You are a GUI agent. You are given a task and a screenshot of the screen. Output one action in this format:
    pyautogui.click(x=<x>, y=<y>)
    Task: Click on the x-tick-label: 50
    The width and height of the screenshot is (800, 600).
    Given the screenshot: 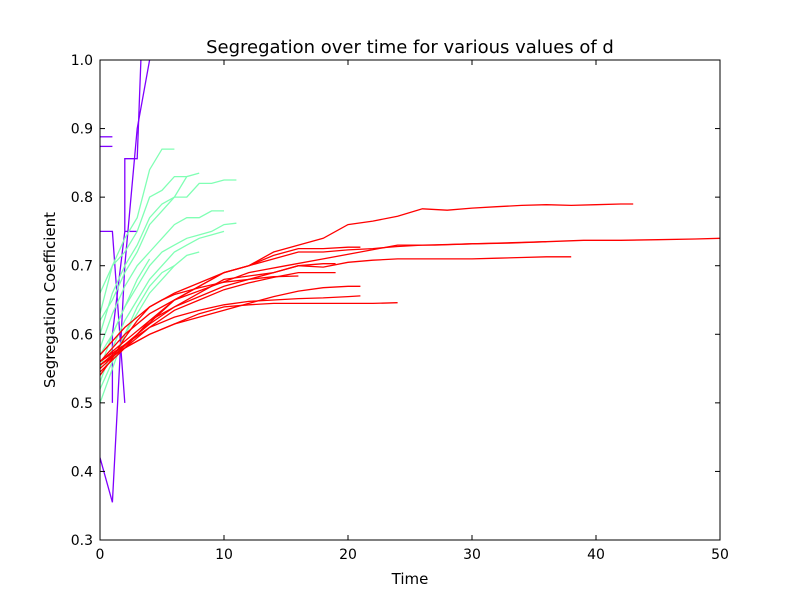 What is the action you would take?
    pyautogui.click(x=720, y=555)
    